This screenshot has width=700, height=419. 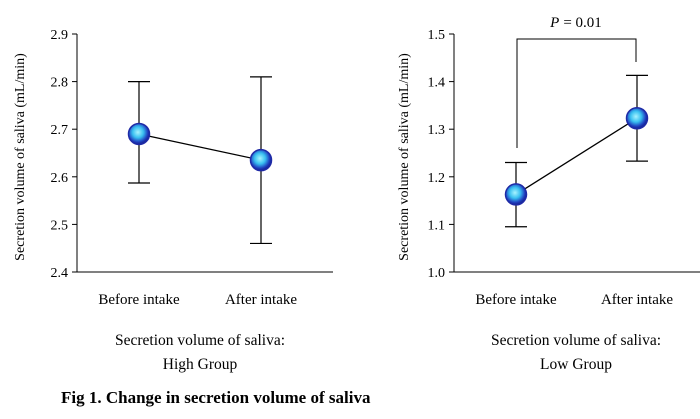 What do you see at coordinates (64, 154) in the screenshot?
I see `y-ticks: 2.4 2.5 2.6 2.7 2.8 2.9` at bounding box center [64, 154].